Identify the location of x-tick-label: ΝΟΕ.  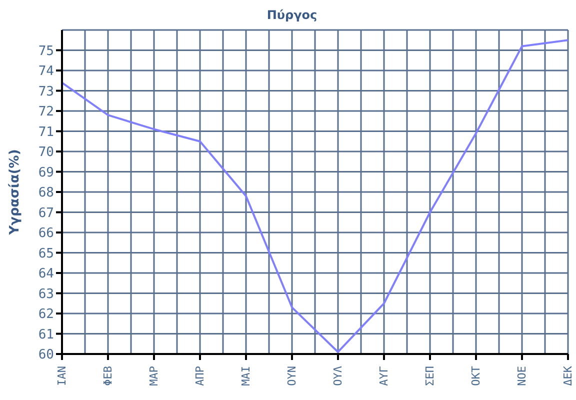
(522, 376).